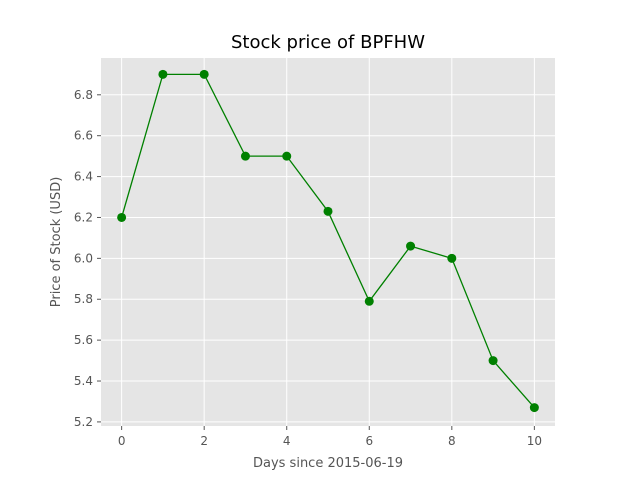 The image size is (640, 480). What do you see at coordinates (287, 441) in the screenshot?
I see `x-tick-label: 4` at bounding box center [287, 441].